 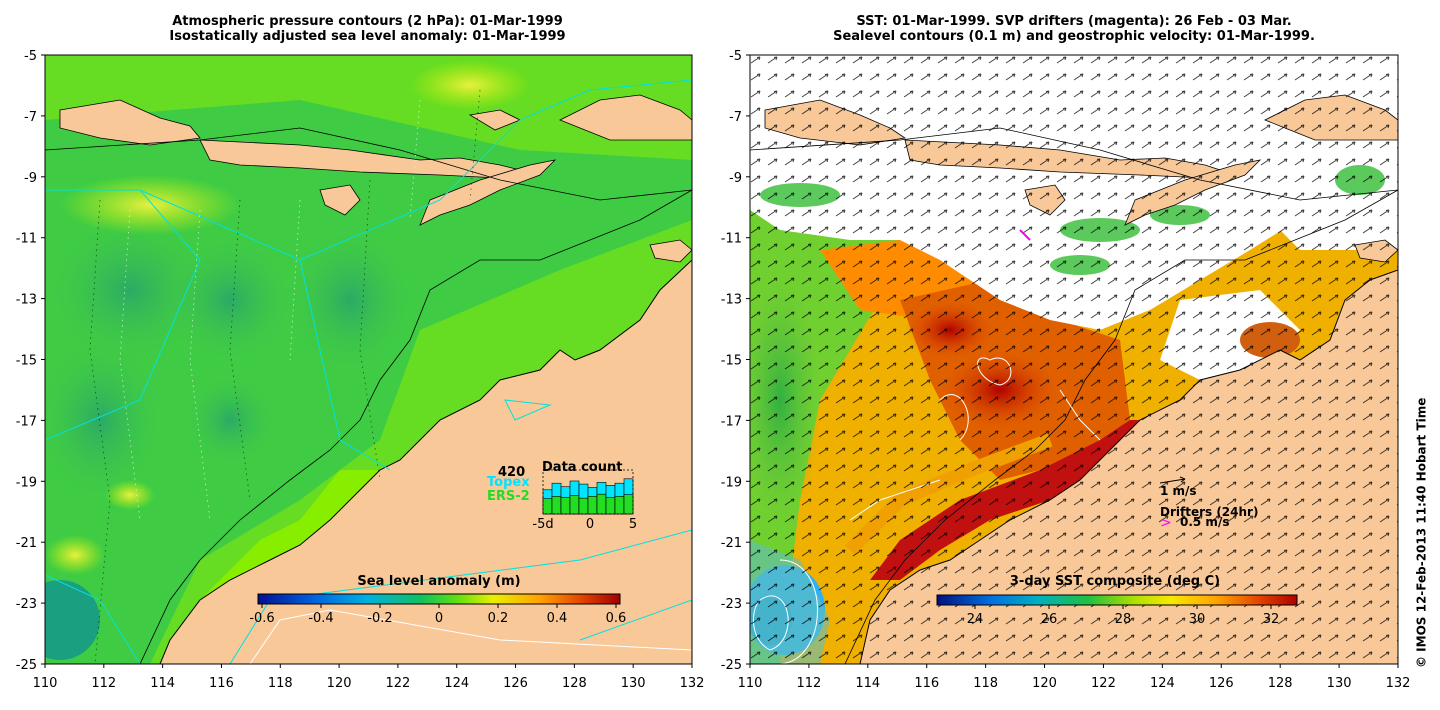 I want to click on right-xtick-label: 122, so click(x=1103, y=683).